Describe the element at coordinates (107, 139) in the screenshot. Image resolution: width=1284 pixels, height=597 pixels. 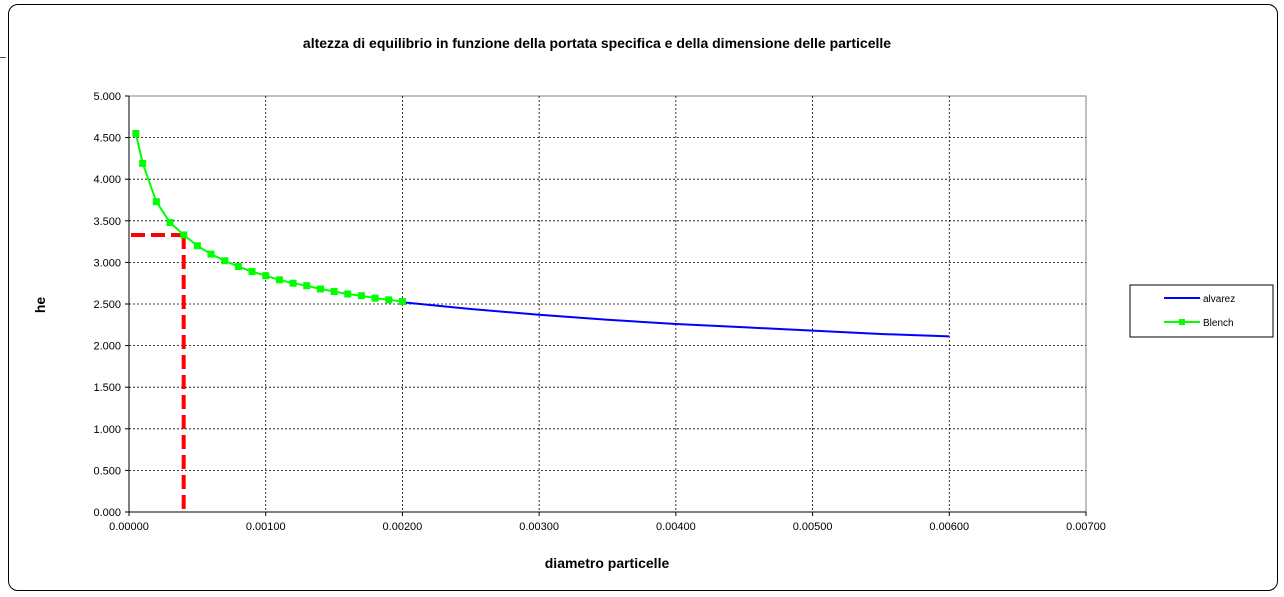
I see `y-tick-label: 4.500` at that location.